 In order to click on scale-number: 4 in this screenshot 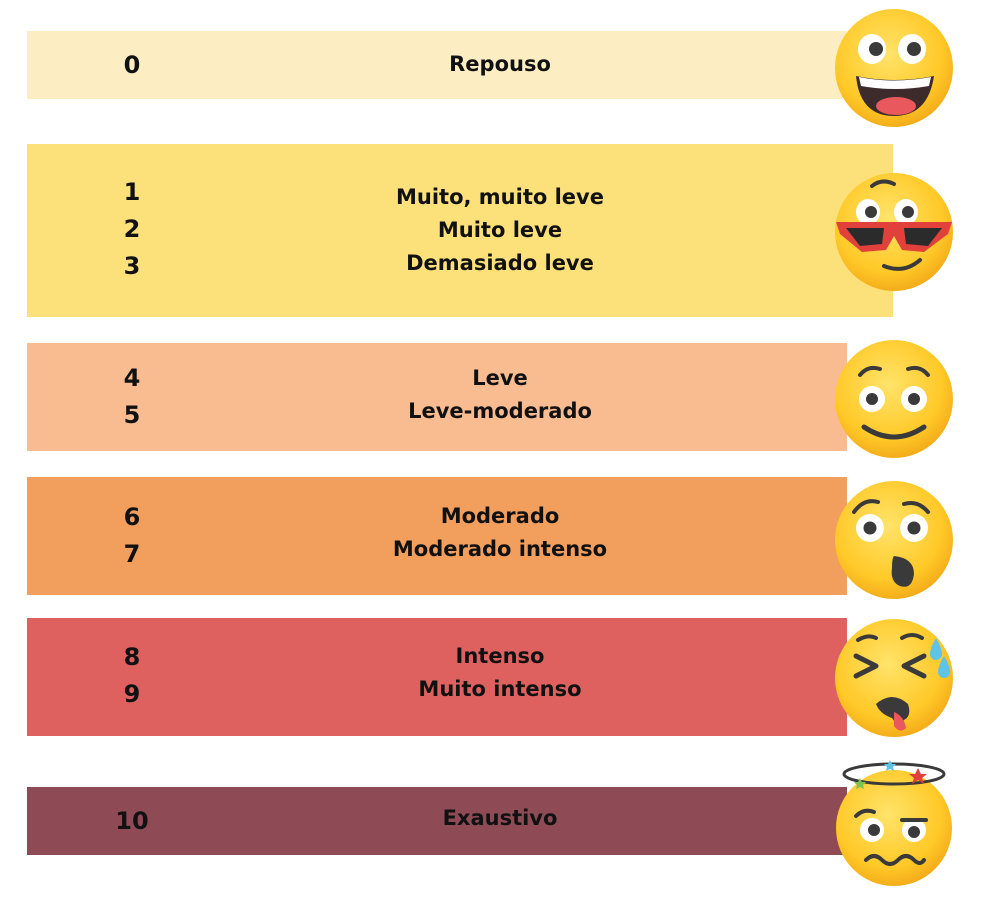, I will do `click(132, 378)`.